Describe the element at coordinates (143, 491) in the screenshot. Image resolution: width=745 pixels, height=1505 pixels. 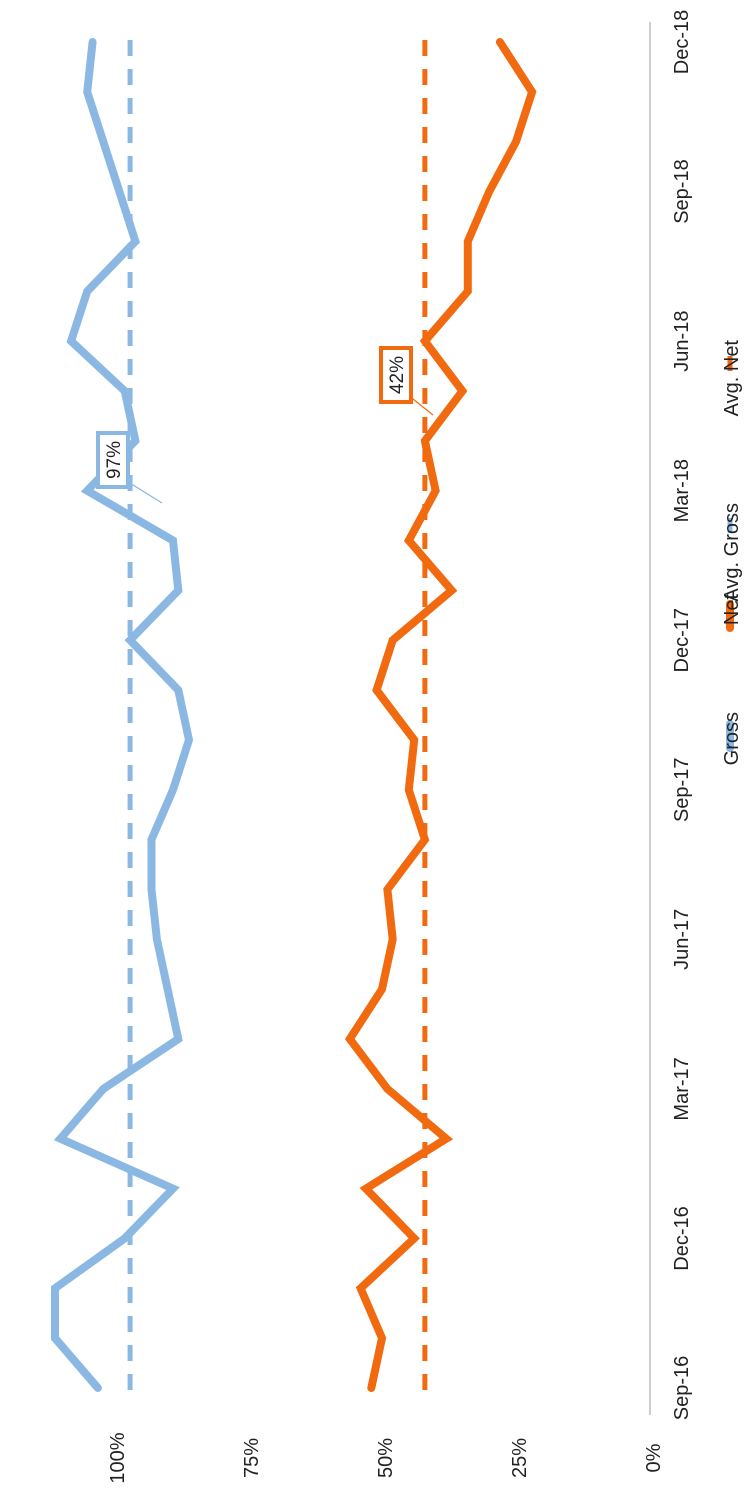
I see `annotation-leader-line` at that location.